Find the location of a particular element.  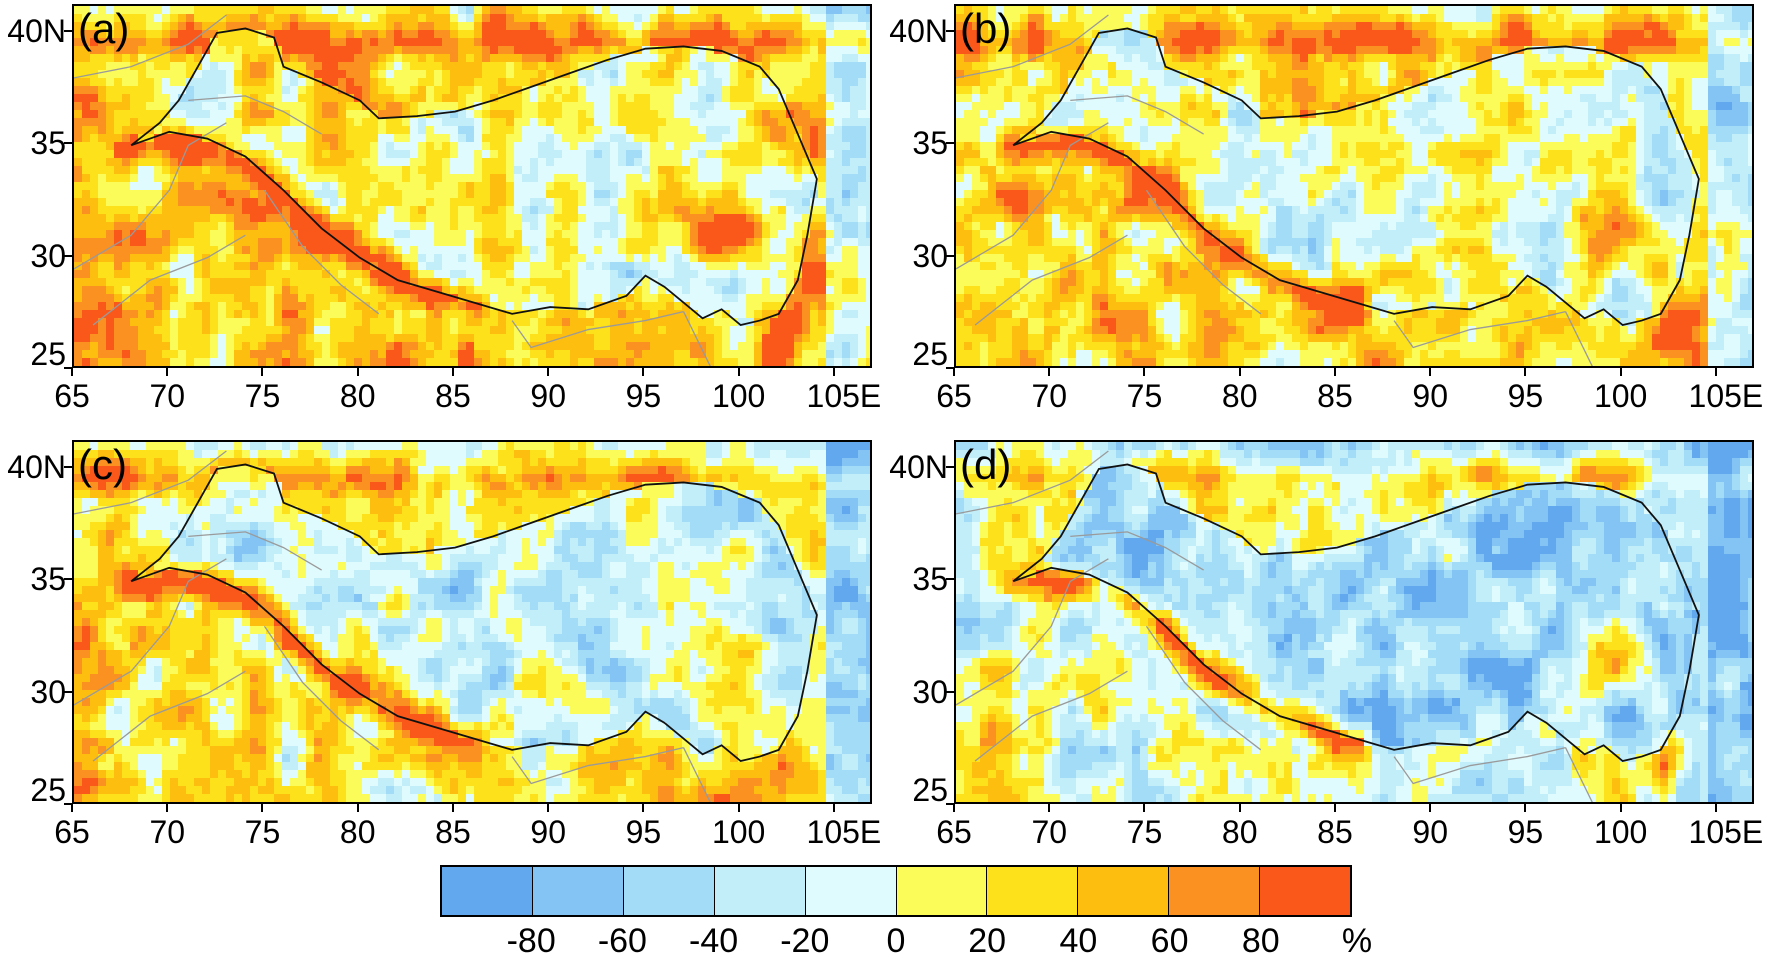

colorbar-unit: % is located at coordinates (1357, 941).